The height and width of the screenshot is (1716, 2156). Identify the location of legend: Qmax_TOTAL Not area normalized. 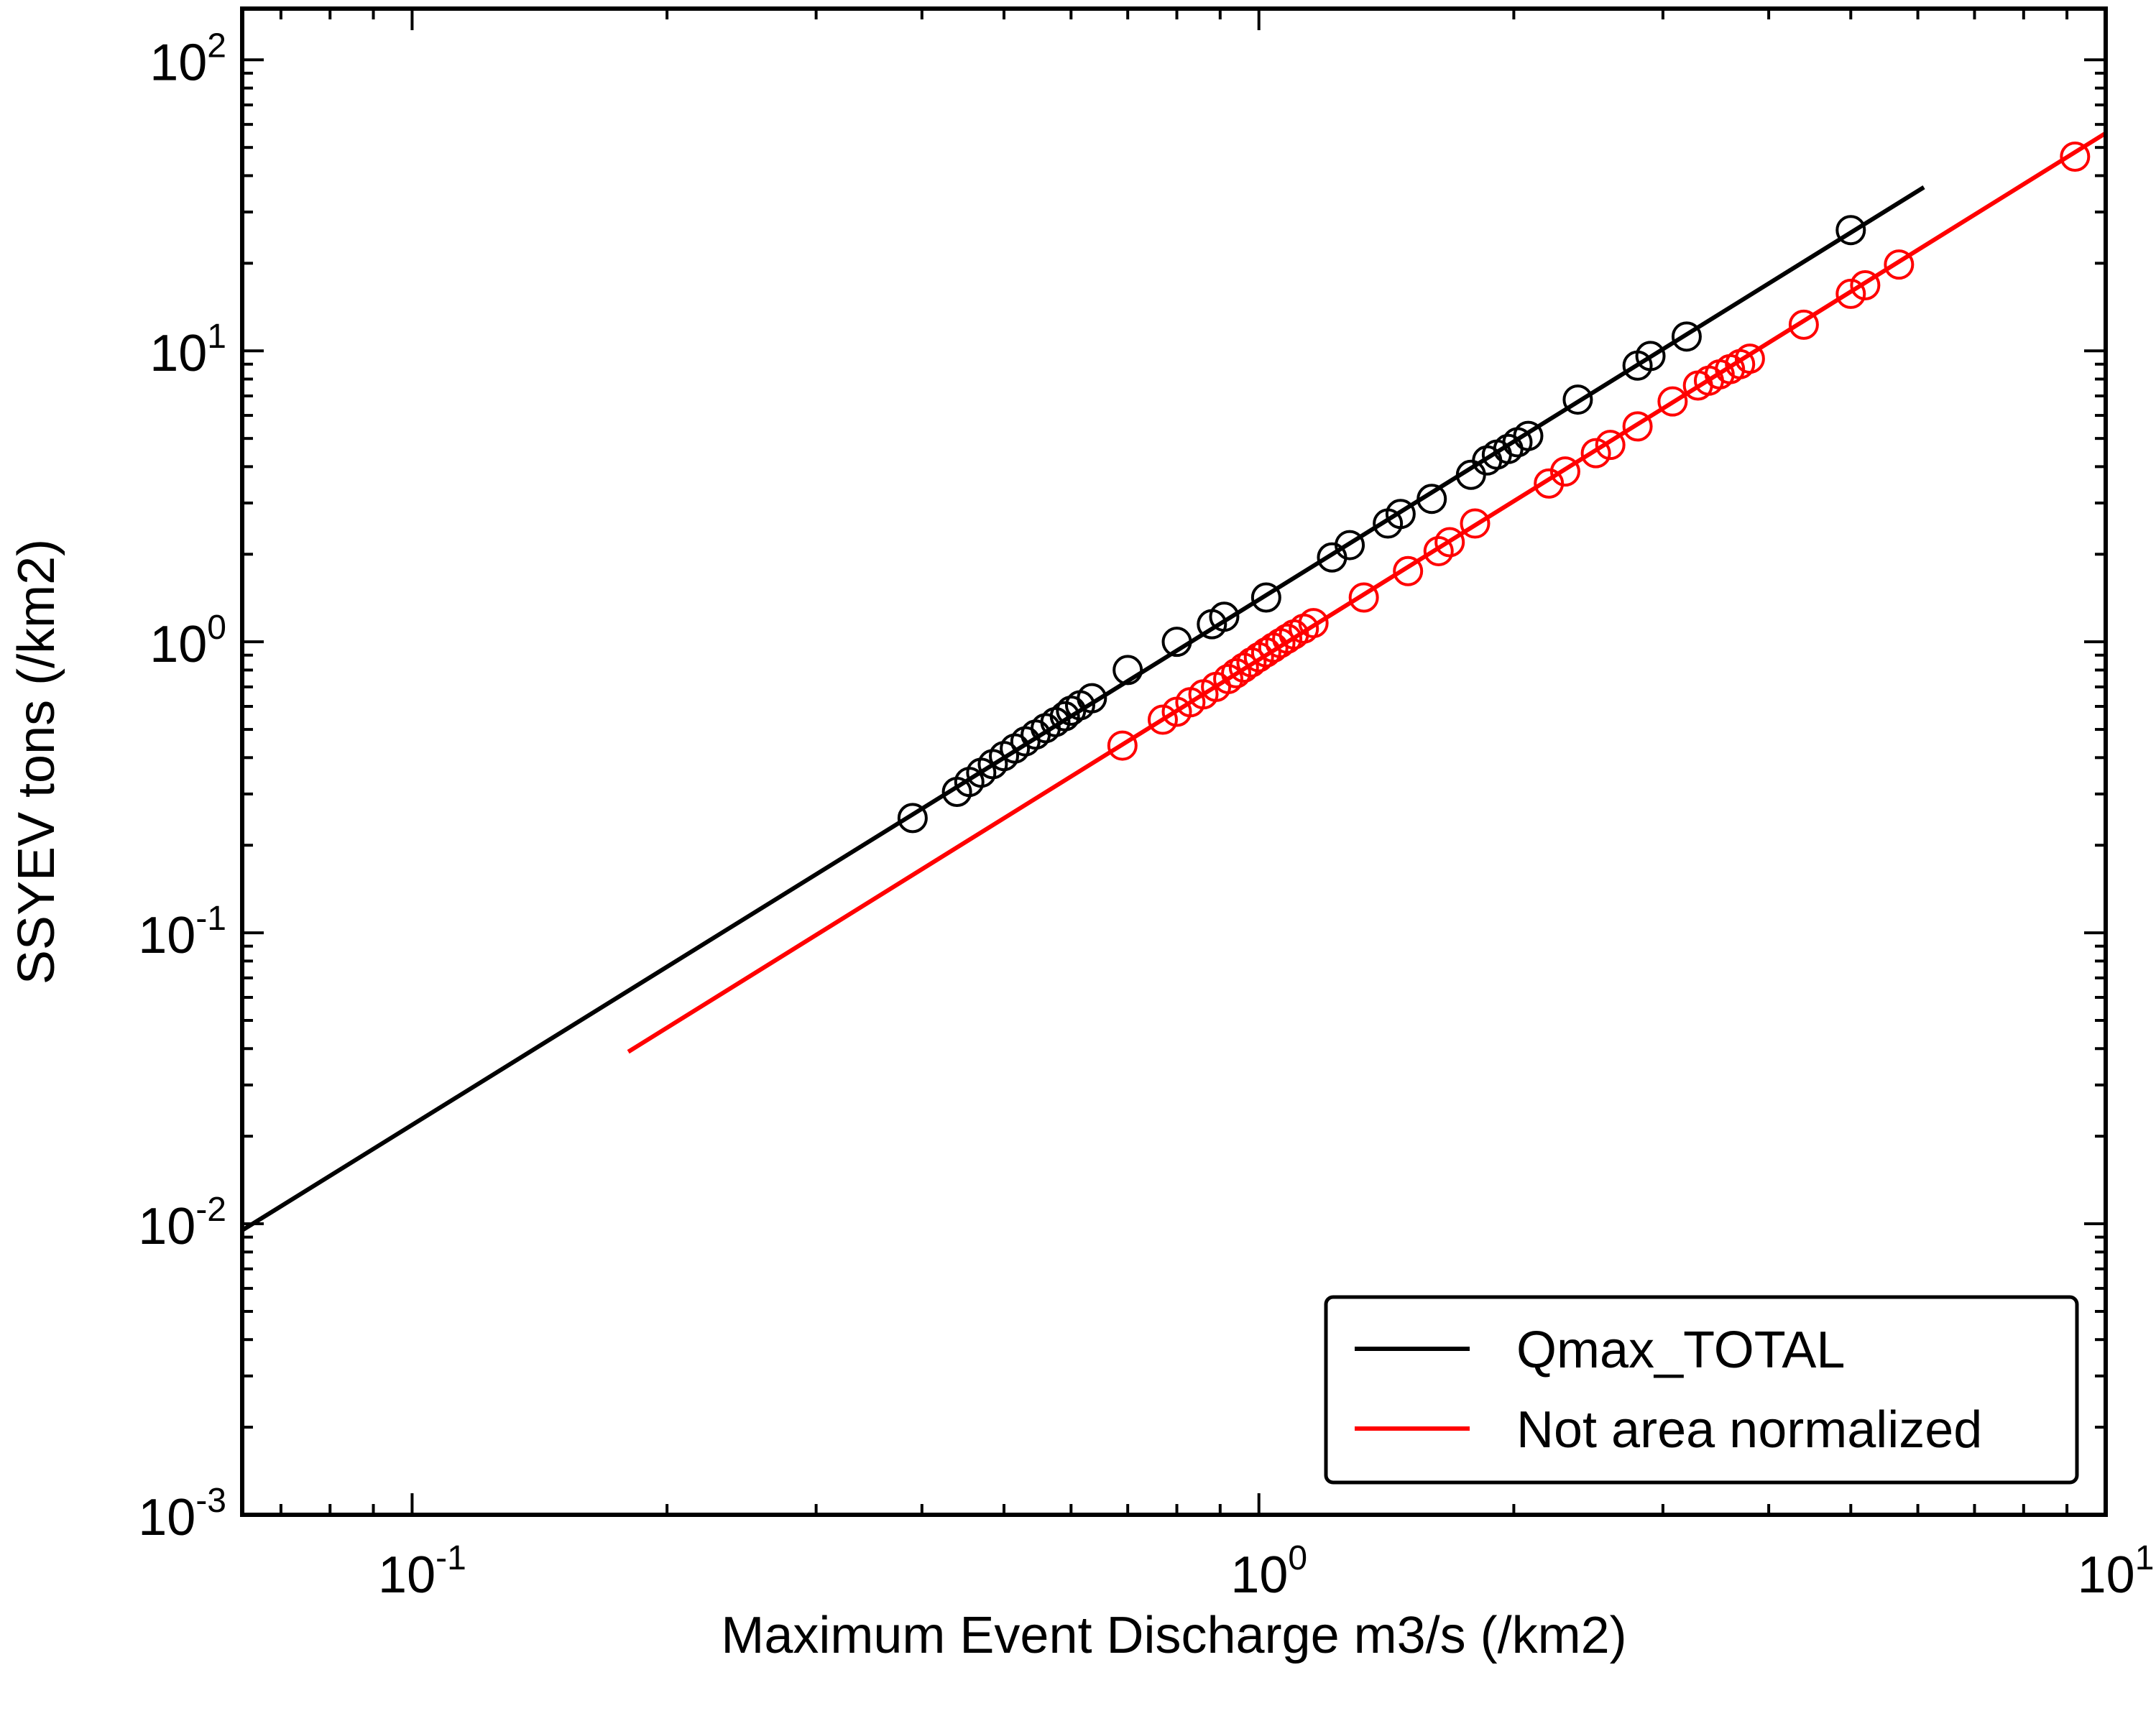
(1701, 1390).